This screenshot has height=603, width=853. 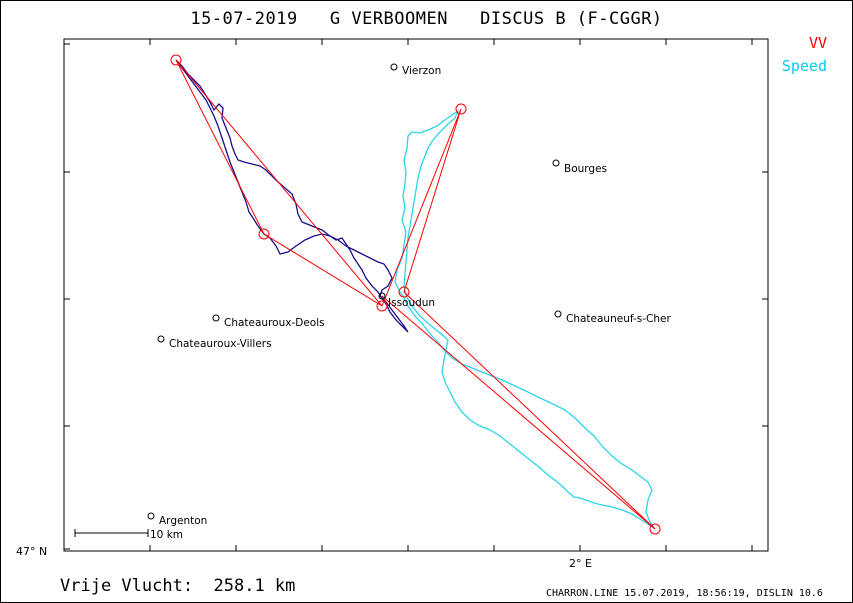 What do you see at coordinates (580, 563) in the screenshot?
I see `lon-axis-label: 2° E` at bounding box center [580, 563].